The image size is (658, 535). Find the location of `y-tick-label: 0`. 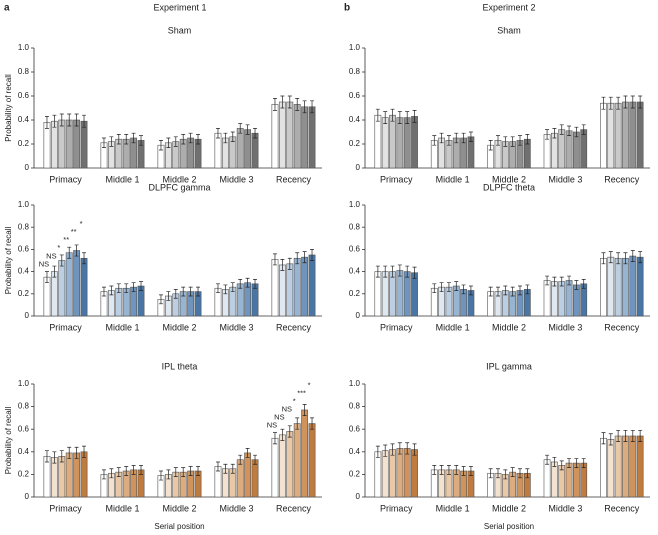

y-tick-label: 0 is located at coordinates (27, 167).